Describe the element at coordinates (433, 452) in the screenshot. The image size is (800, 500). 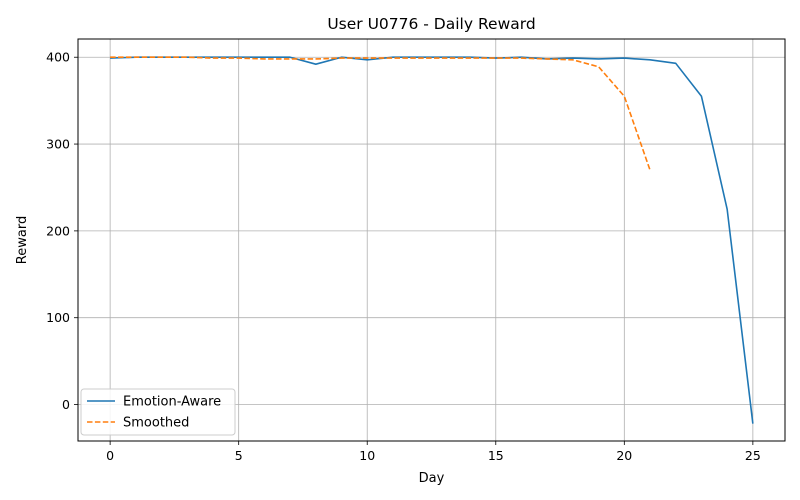
I see `x-axis-ticks: 0 5 10 15 20 25` at that location.